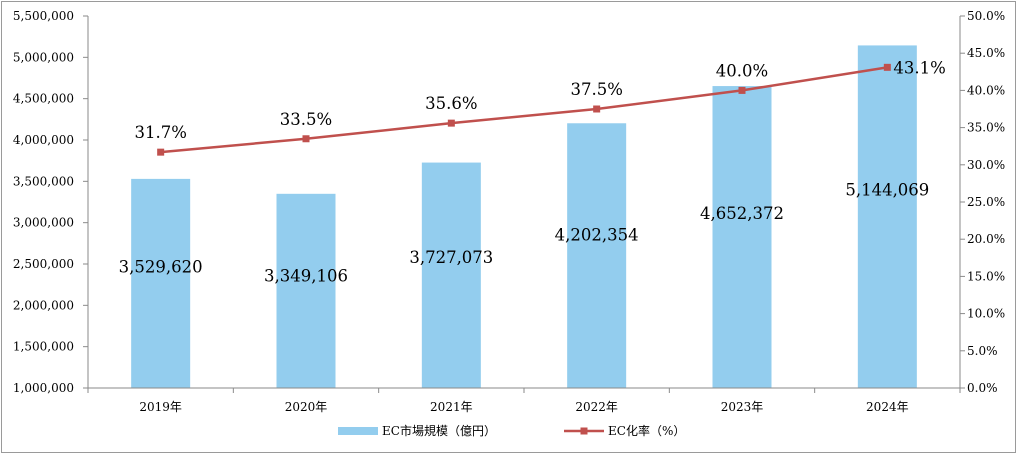  I want to click on left-tick-label: 5,500,000, so click(43, 16).